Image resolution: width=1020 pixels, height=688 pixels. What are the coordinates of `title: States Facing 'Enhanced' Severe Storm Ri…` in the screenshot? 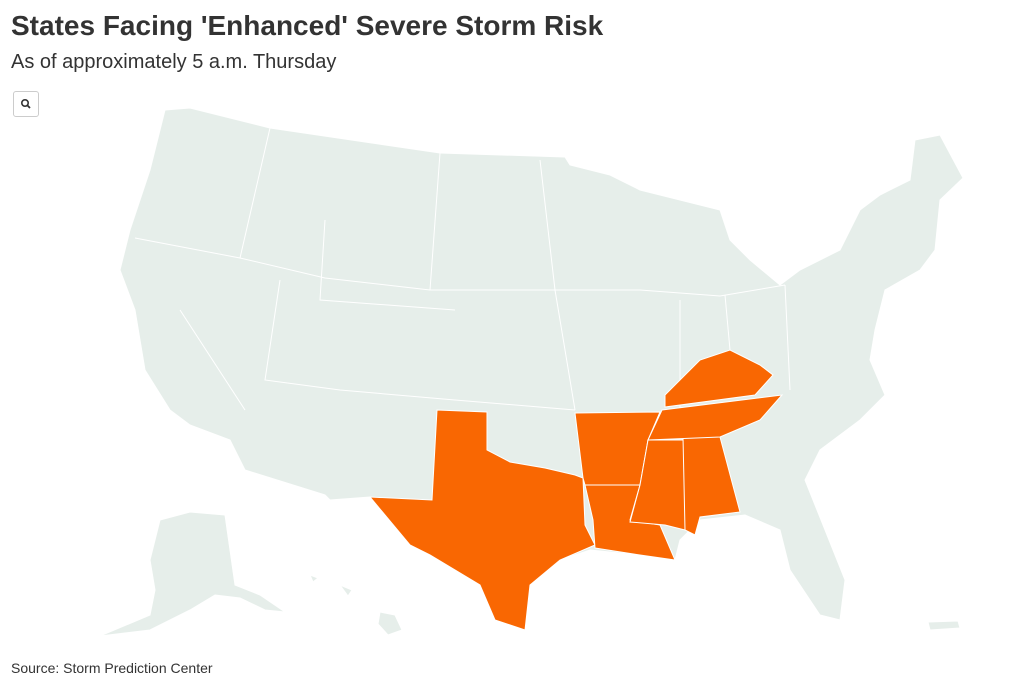 It's located at (307, 25).